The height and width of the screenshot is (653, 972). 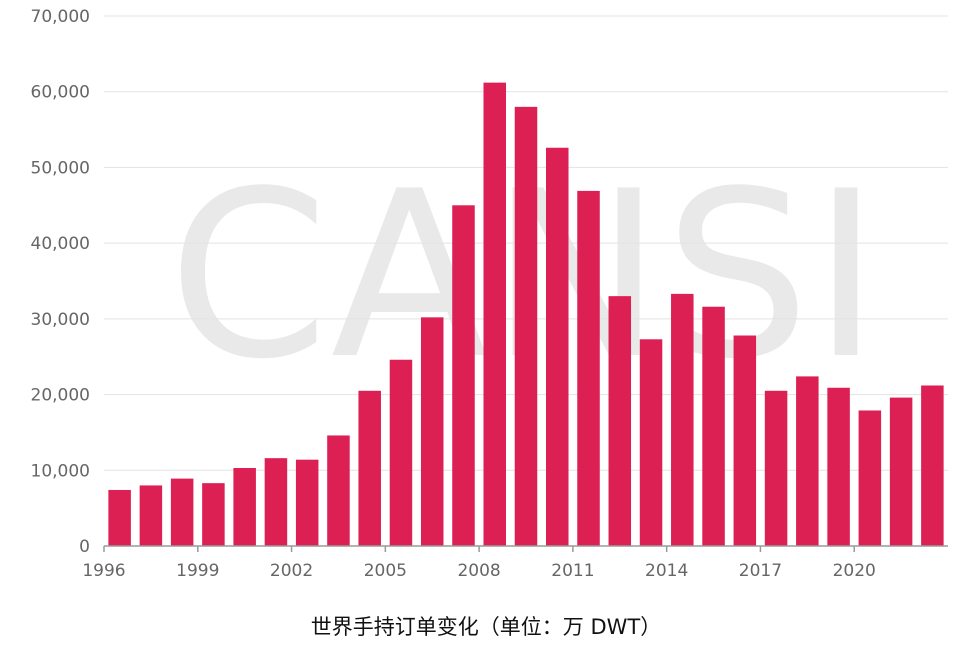 I want to click on x-tick-label: 2002, so click(x=291, y=571).